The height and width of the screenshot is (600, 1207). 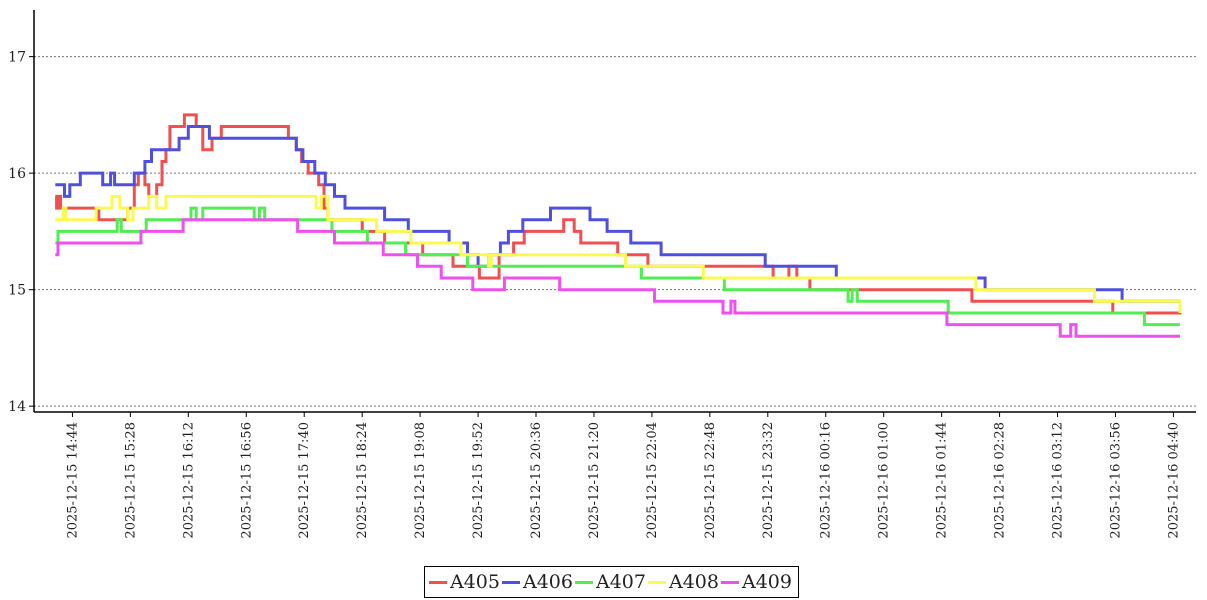 What do you see at coordinates (246, 480) in the screenshot?
I see `x-tick-label: 2025-12-15 16:56` at bounding box center [246, 480].